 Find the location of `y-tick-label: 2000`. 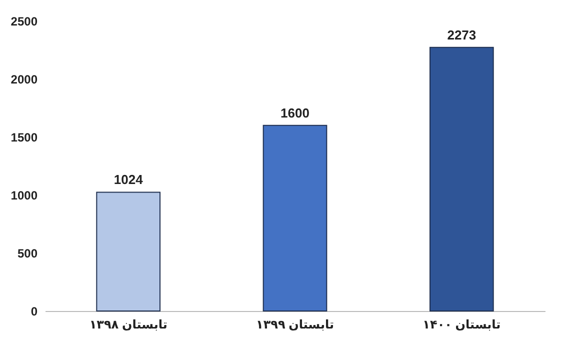

y-tick-label: 2000 is located at coordinates (24, 79).